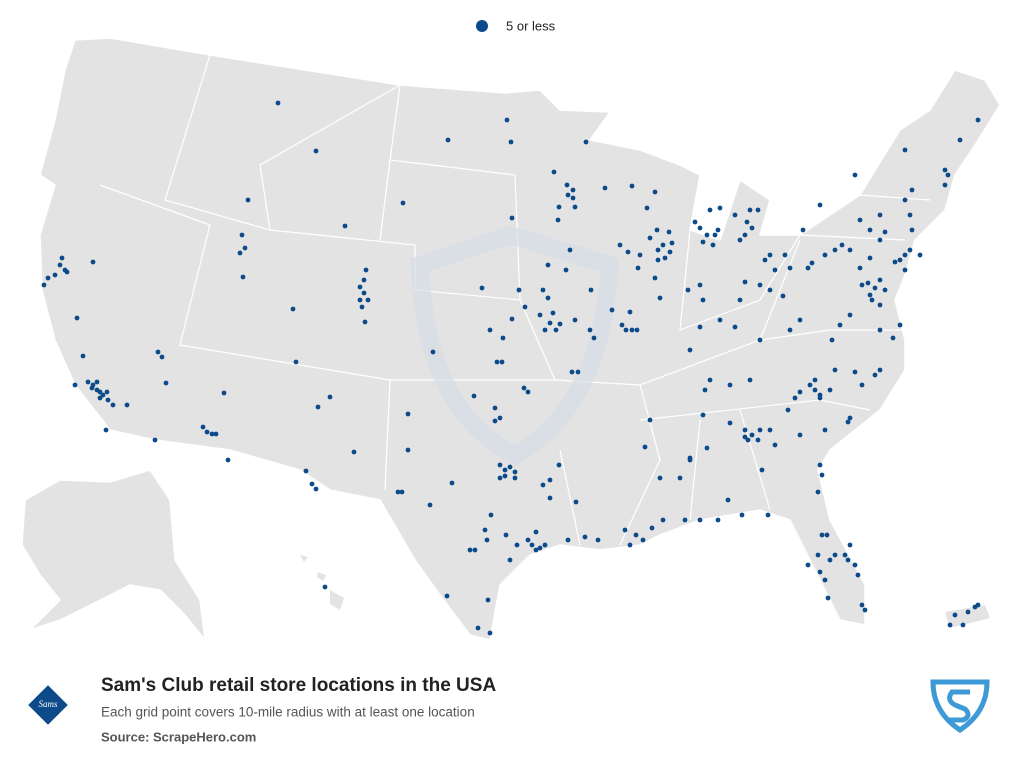 This screenshot has height=759, width=1024. Describe the element at coordinates (967, 616) in the screenshot. I see `puerto-rico` at that location.